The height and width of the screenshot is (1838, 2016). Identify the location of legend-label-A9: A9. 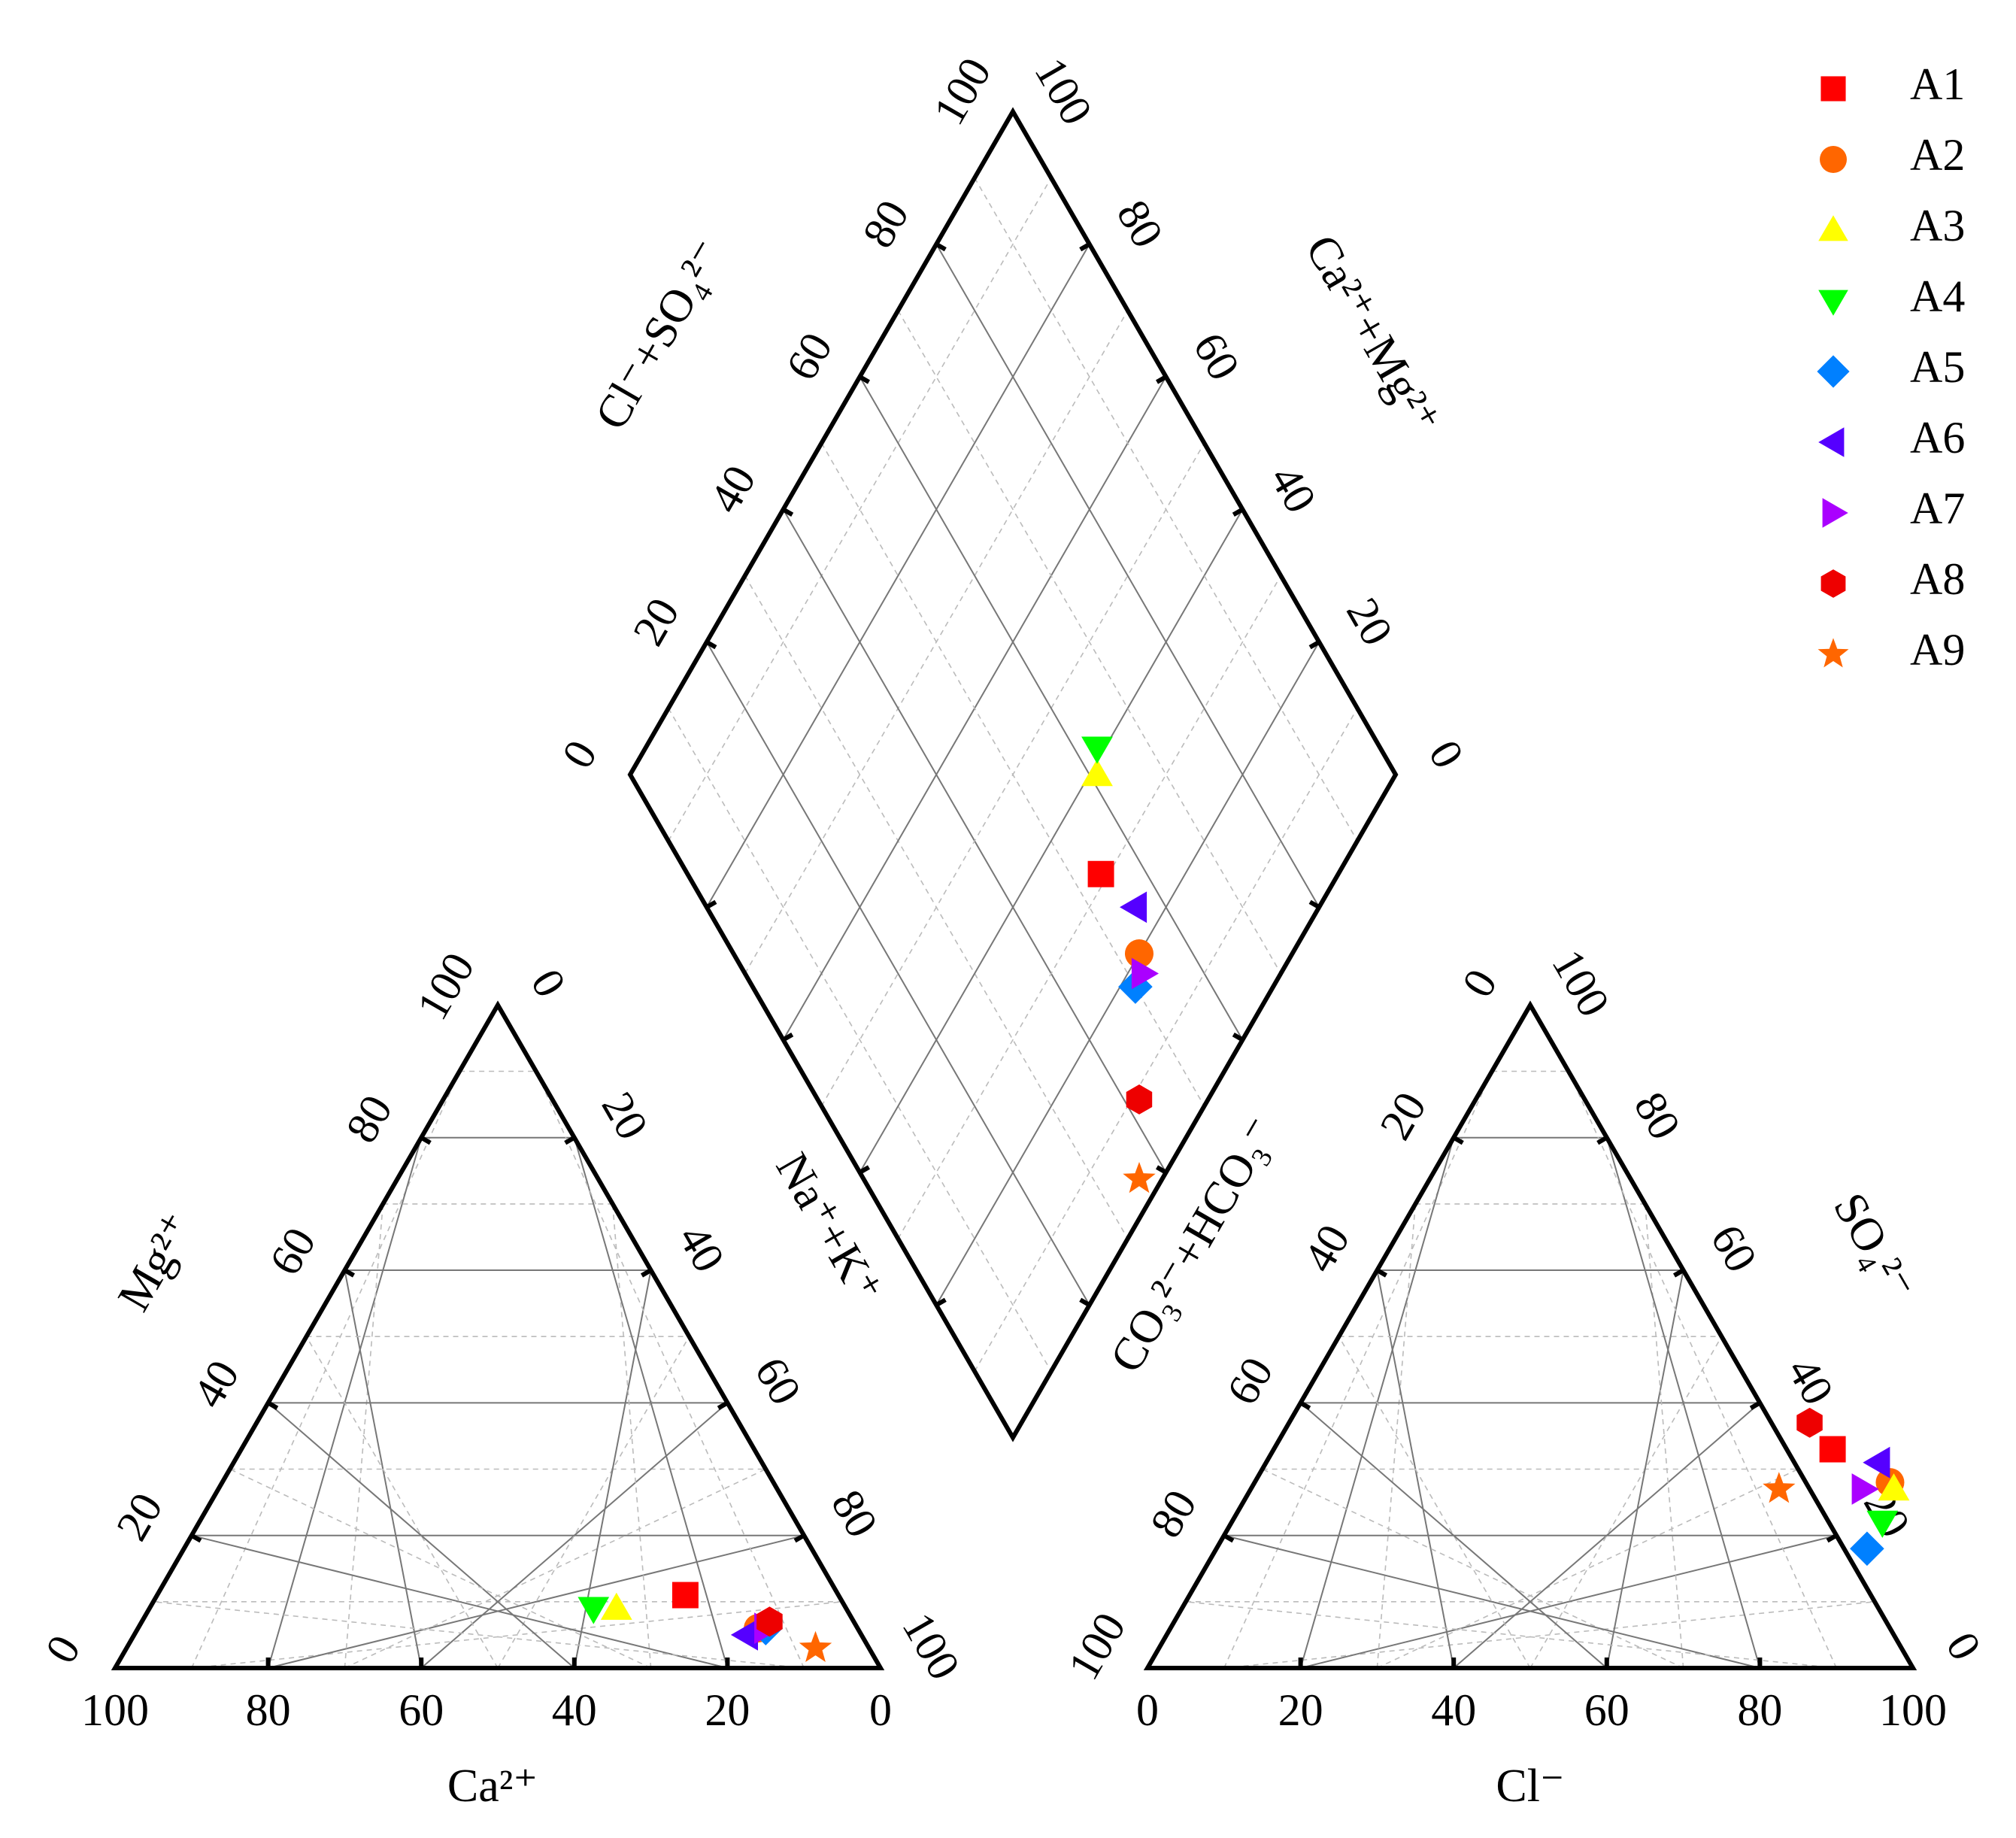
(1937, 650).